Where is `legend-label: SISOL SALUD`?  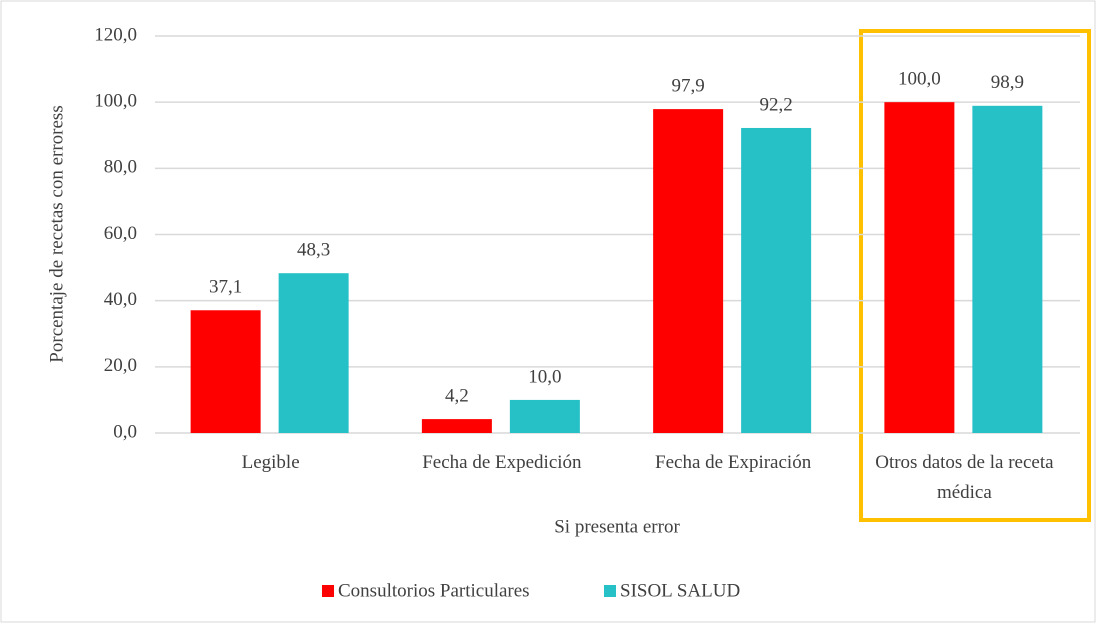
legend-label: SISOL SALUD is located at coordinates (680, 590).